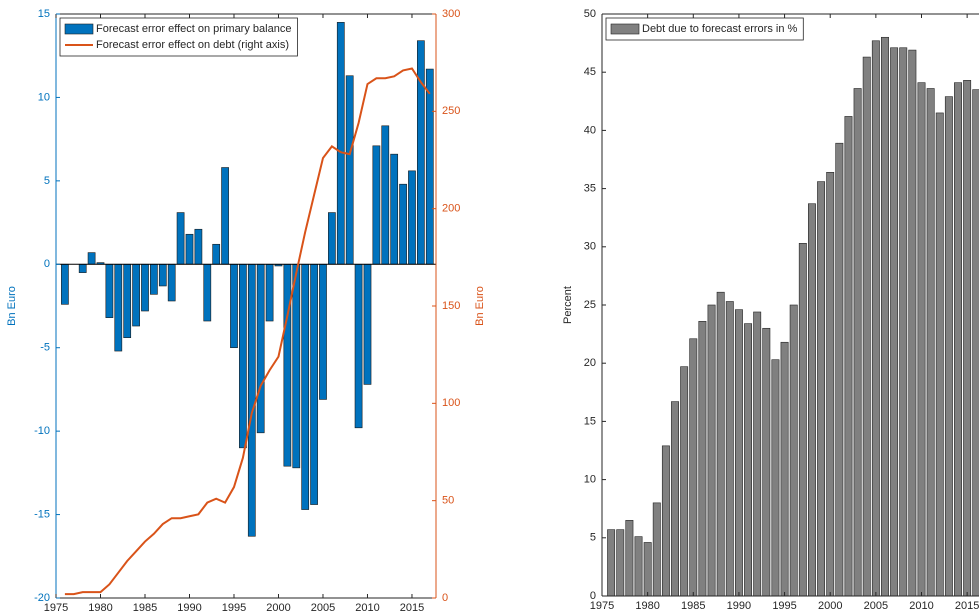  I want to click on y2-tick-label: 0, so click(445, 598).